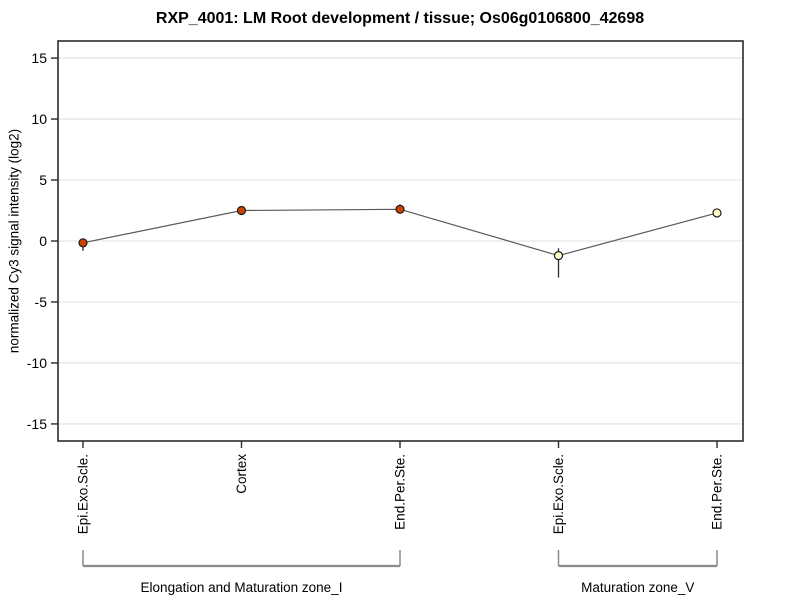 This screenshot has height=600, width=800. I want to click on y-tick-label: -15, so click(37, 424).